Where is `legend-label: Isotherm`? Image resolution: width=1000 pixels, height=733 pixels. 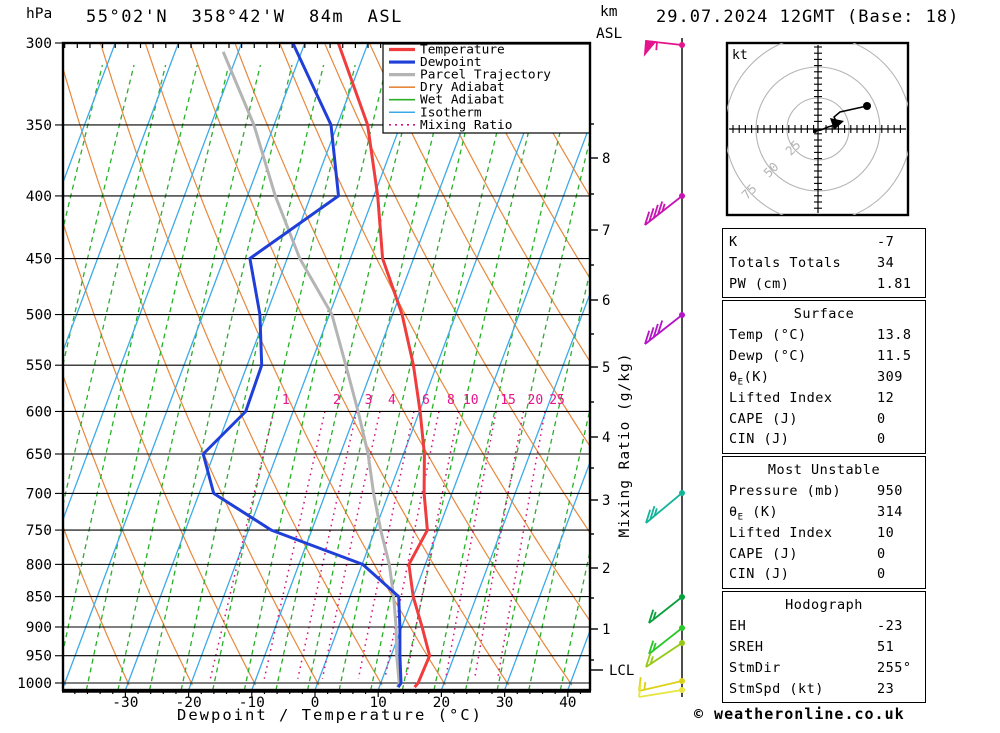
legend-label: Isotherm is located at coordinates (451, 112).